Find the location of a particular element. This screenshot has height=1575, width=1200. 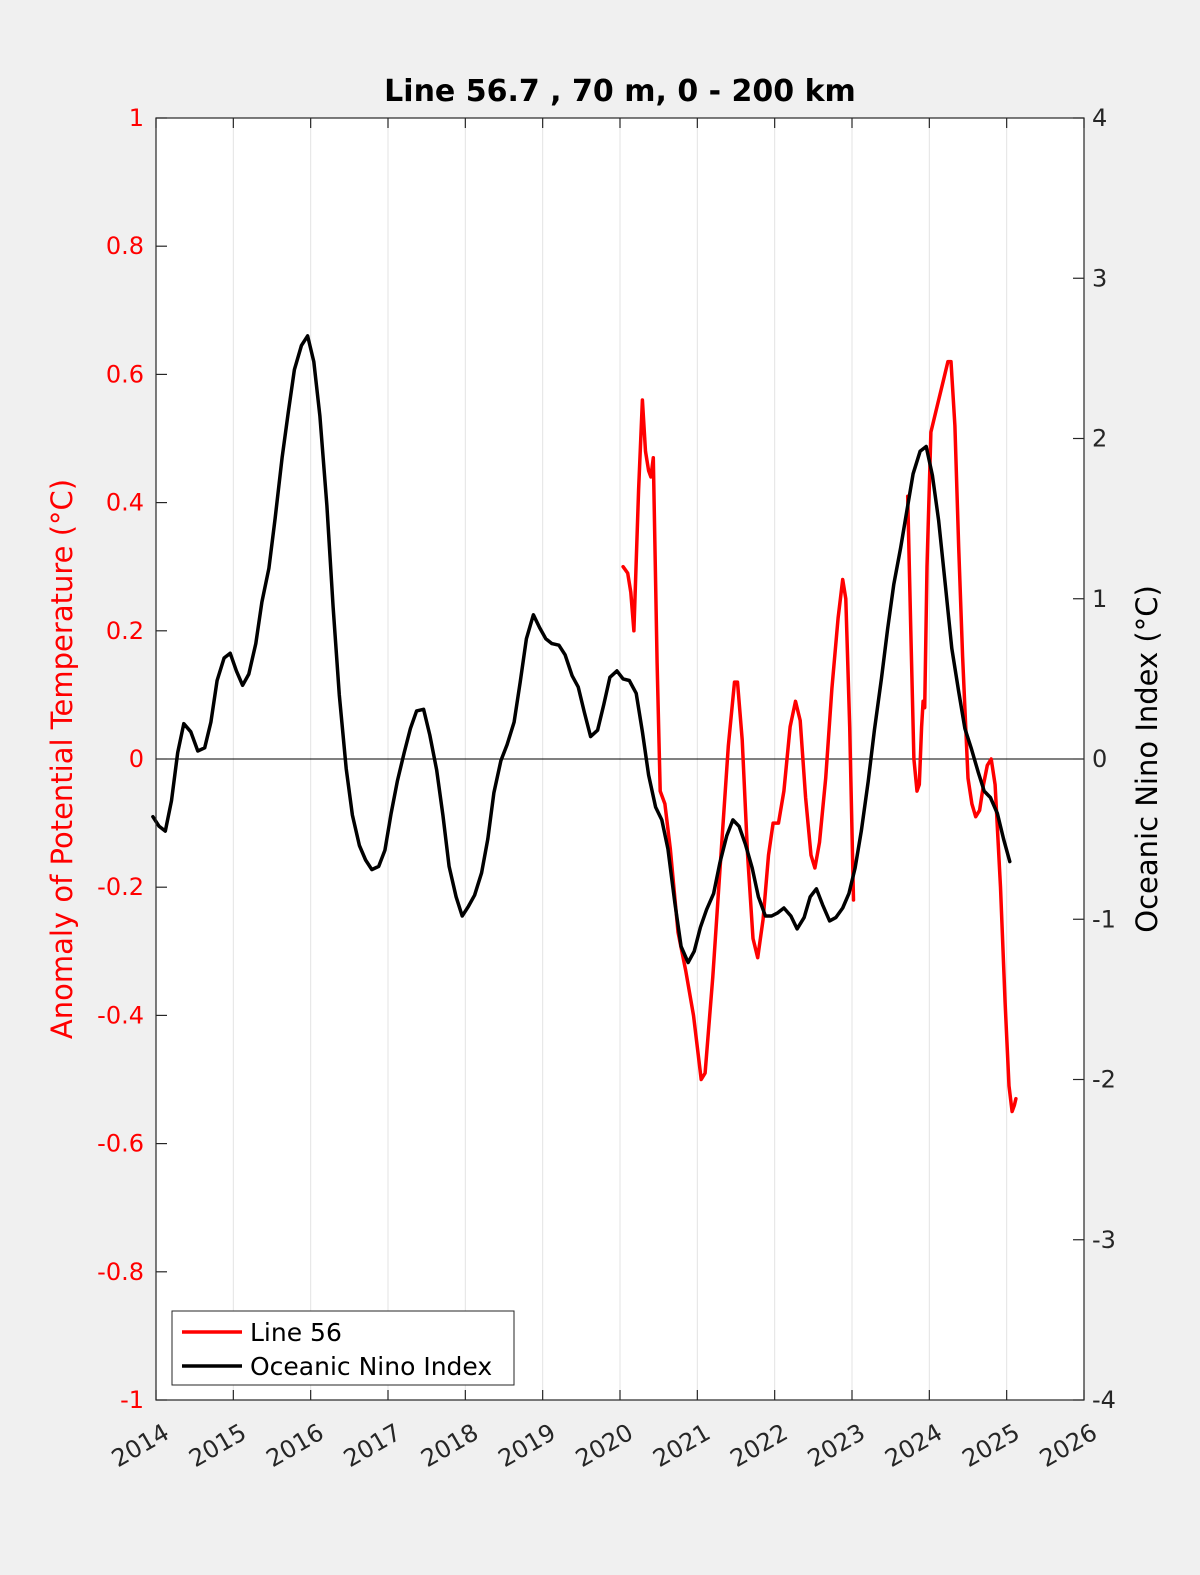

y-left-tick-label-1: -1 is located at coordinates (132, 1400).